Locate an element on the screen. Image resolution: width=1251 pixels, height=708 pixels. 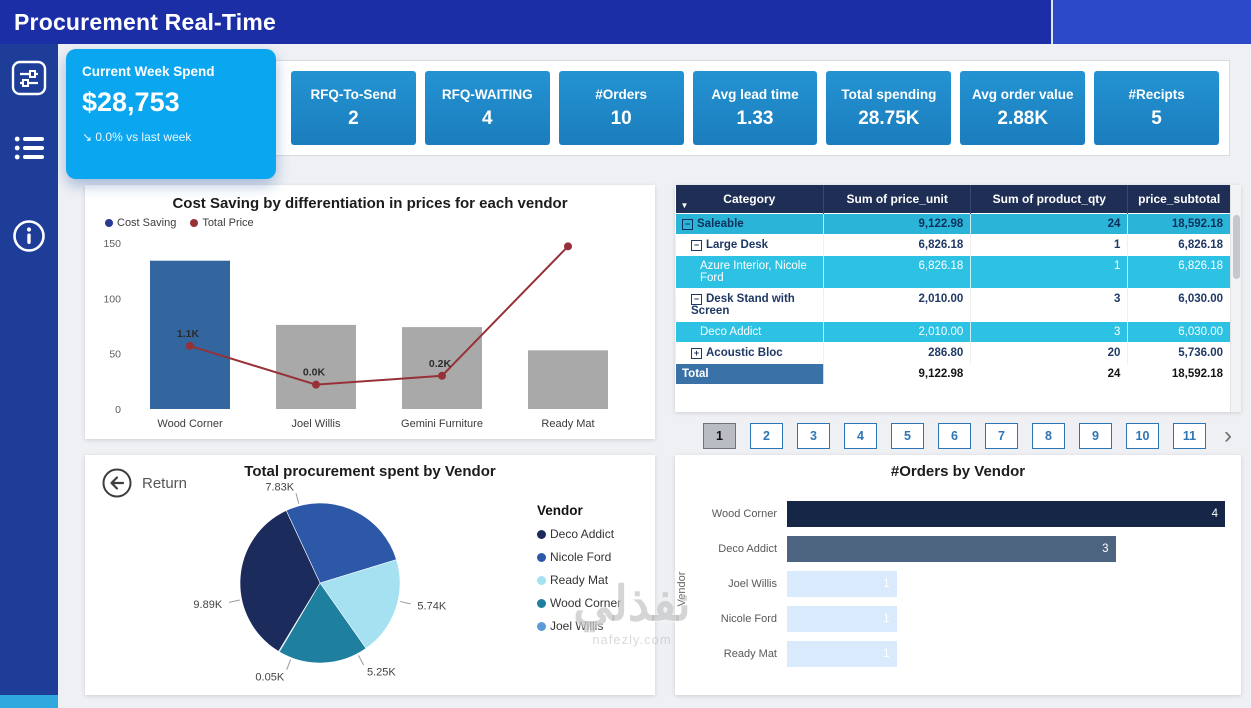
pagination-next-button: › is located at coordinates (1228, 435).